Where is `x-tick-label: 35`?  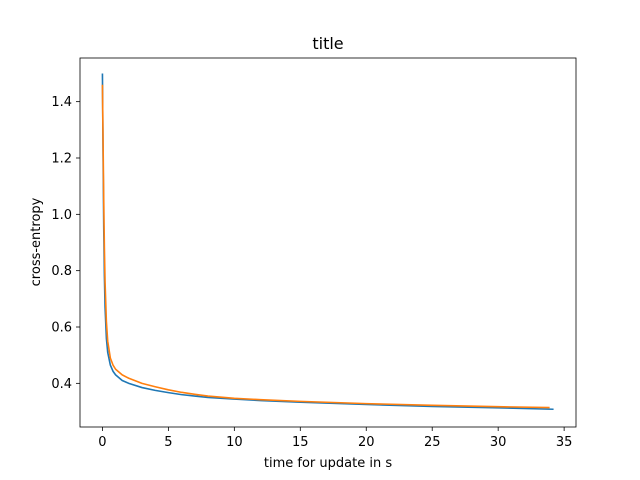
x-tick-label: 35 is located at coordinates (564, 442).